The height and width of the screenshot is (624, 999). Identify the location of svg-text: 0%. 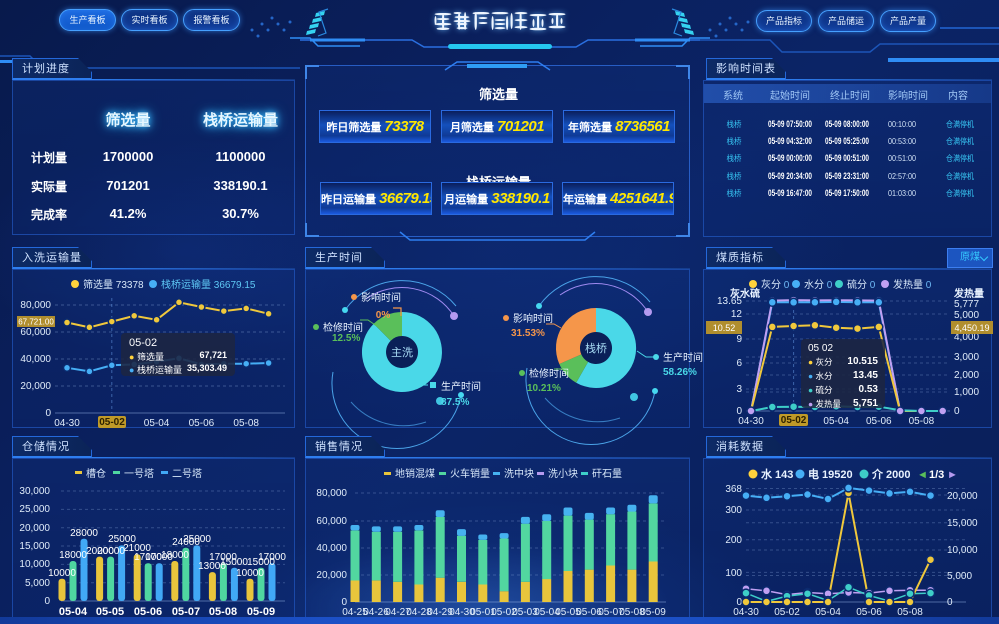
(383, 315).